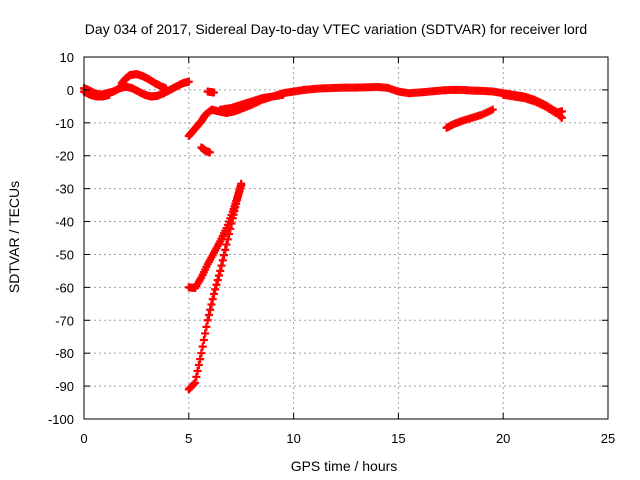 The height and width of the screenshot is (480, 640). Describe the element at coordinates (344, 466) in the screenshot. I see `x-axis-label: GPS time / hours` at that location.